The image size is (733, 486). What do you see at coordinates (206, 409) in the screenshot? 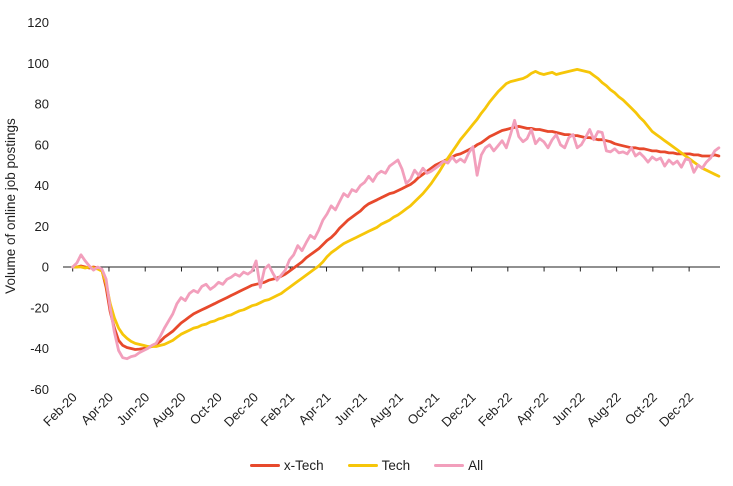
I see `x-tick-label: Oct-20` at bounding box center [206, 409].